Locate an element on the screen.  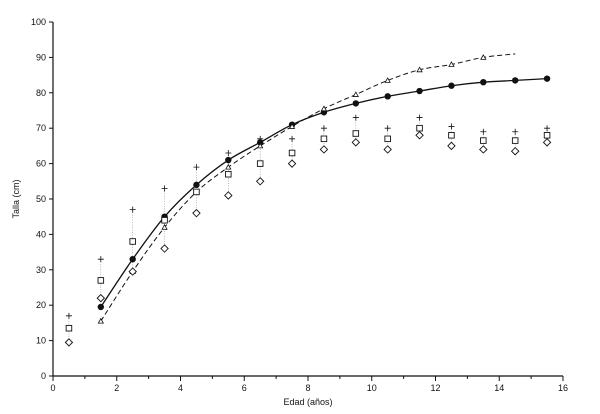
y-tick-label: 70 is located at coordinates (41, 128).